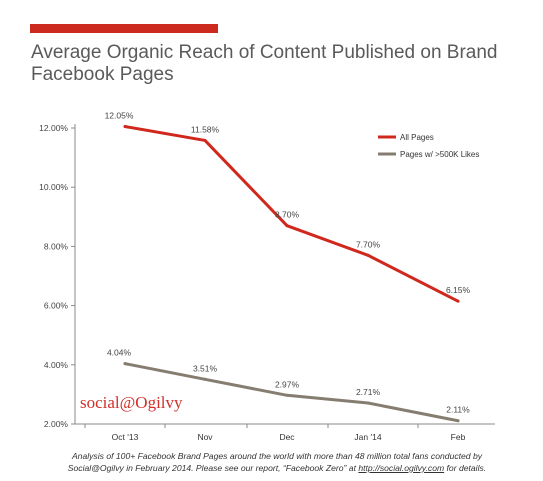 This screenshot has height=481, width=543. Describe the element at coordinates (368, 392) in the screenshot. I see `data-label: 2.71%` at that location.